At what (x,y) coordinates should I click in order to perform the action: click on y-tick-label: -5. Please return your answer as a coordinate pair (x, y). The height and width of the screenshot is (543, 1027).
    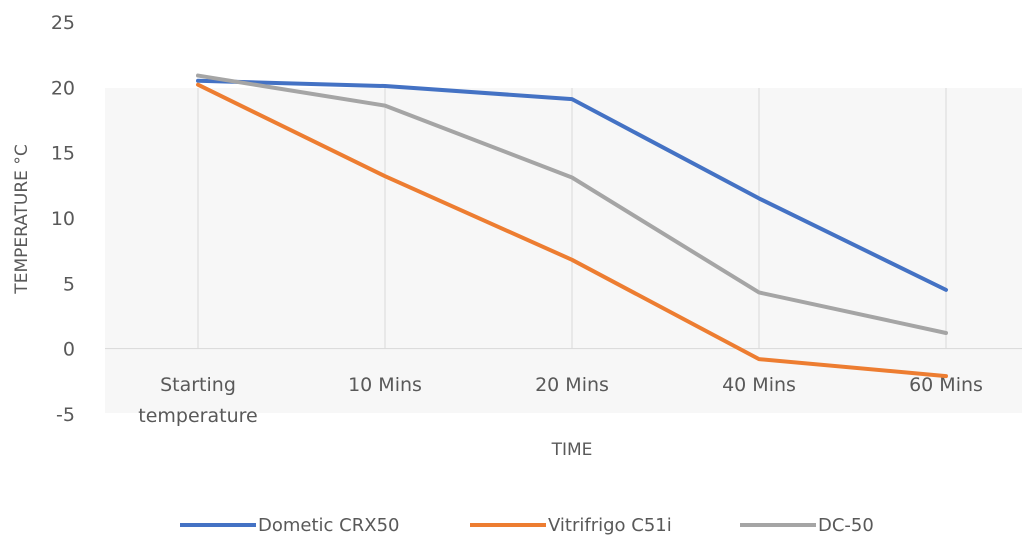
    Looking at the image, I should click on (65, 415).